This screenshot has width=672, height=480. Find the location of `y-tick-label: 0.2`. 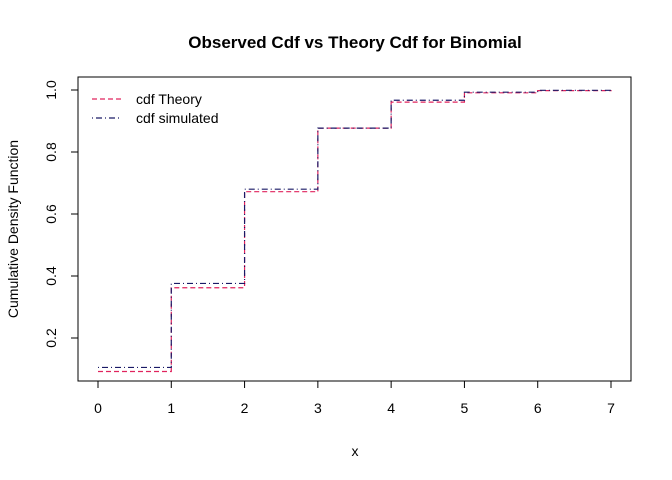

y-tick-label: 0.2 is located at coordinates (51, 338).